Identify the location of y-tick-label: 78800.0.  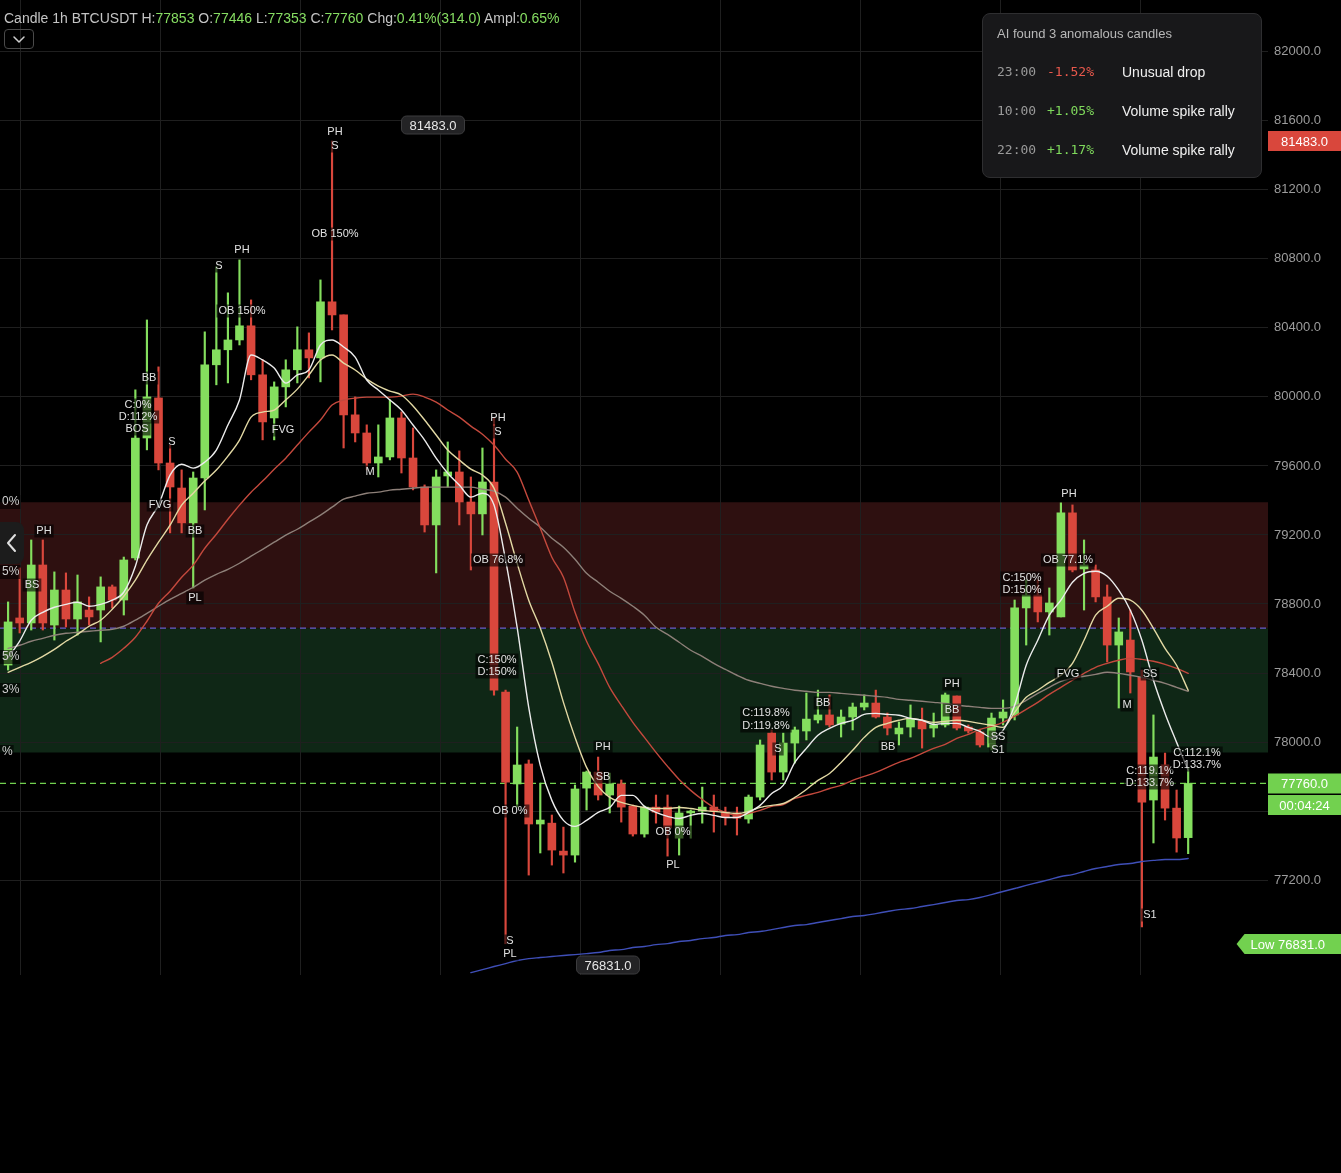
(1297, 603).